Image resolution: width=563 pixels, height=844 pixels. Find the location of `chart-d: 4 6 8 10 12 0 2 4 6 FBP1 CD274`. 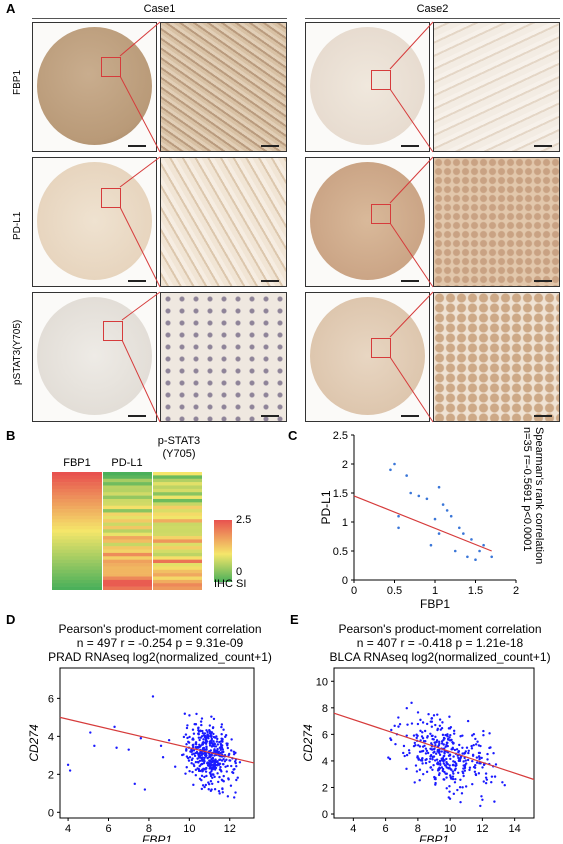

chart-d: 4 6 8 10 12 0 2 4 6 FBP1 CD274 is located at coordinates (141, 754).